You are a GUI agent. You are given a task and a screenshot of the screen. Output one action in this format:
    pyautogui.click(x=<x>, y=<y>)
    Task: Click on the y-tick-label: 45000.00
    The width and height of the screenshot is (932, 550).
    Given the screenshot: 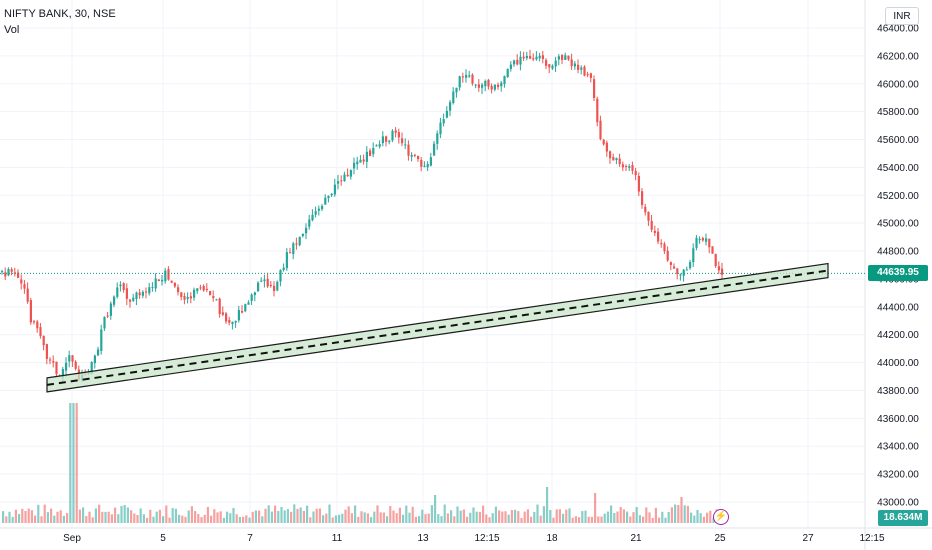 What is the action you would take?
    pyautogui.click(x=898, y=224)
    